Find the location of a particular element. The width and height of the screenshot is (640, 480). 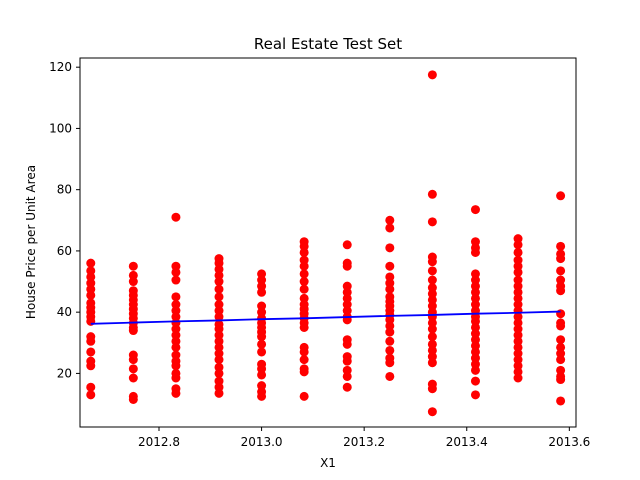

y-tick-label: 100 is located at coordinates (60, 128).